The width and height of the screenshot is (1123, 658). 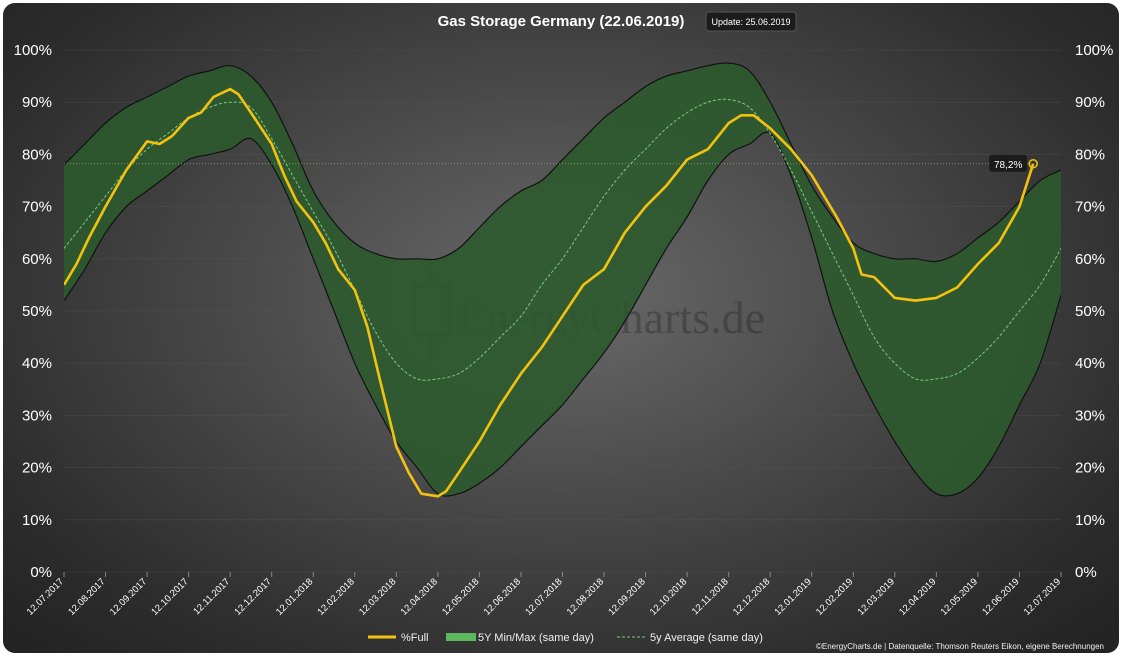 What do you see at coordinates (876, 596) in the screenshot?
I see `x-tick-label: 12.03.2019` at bounding box center [876, 596].